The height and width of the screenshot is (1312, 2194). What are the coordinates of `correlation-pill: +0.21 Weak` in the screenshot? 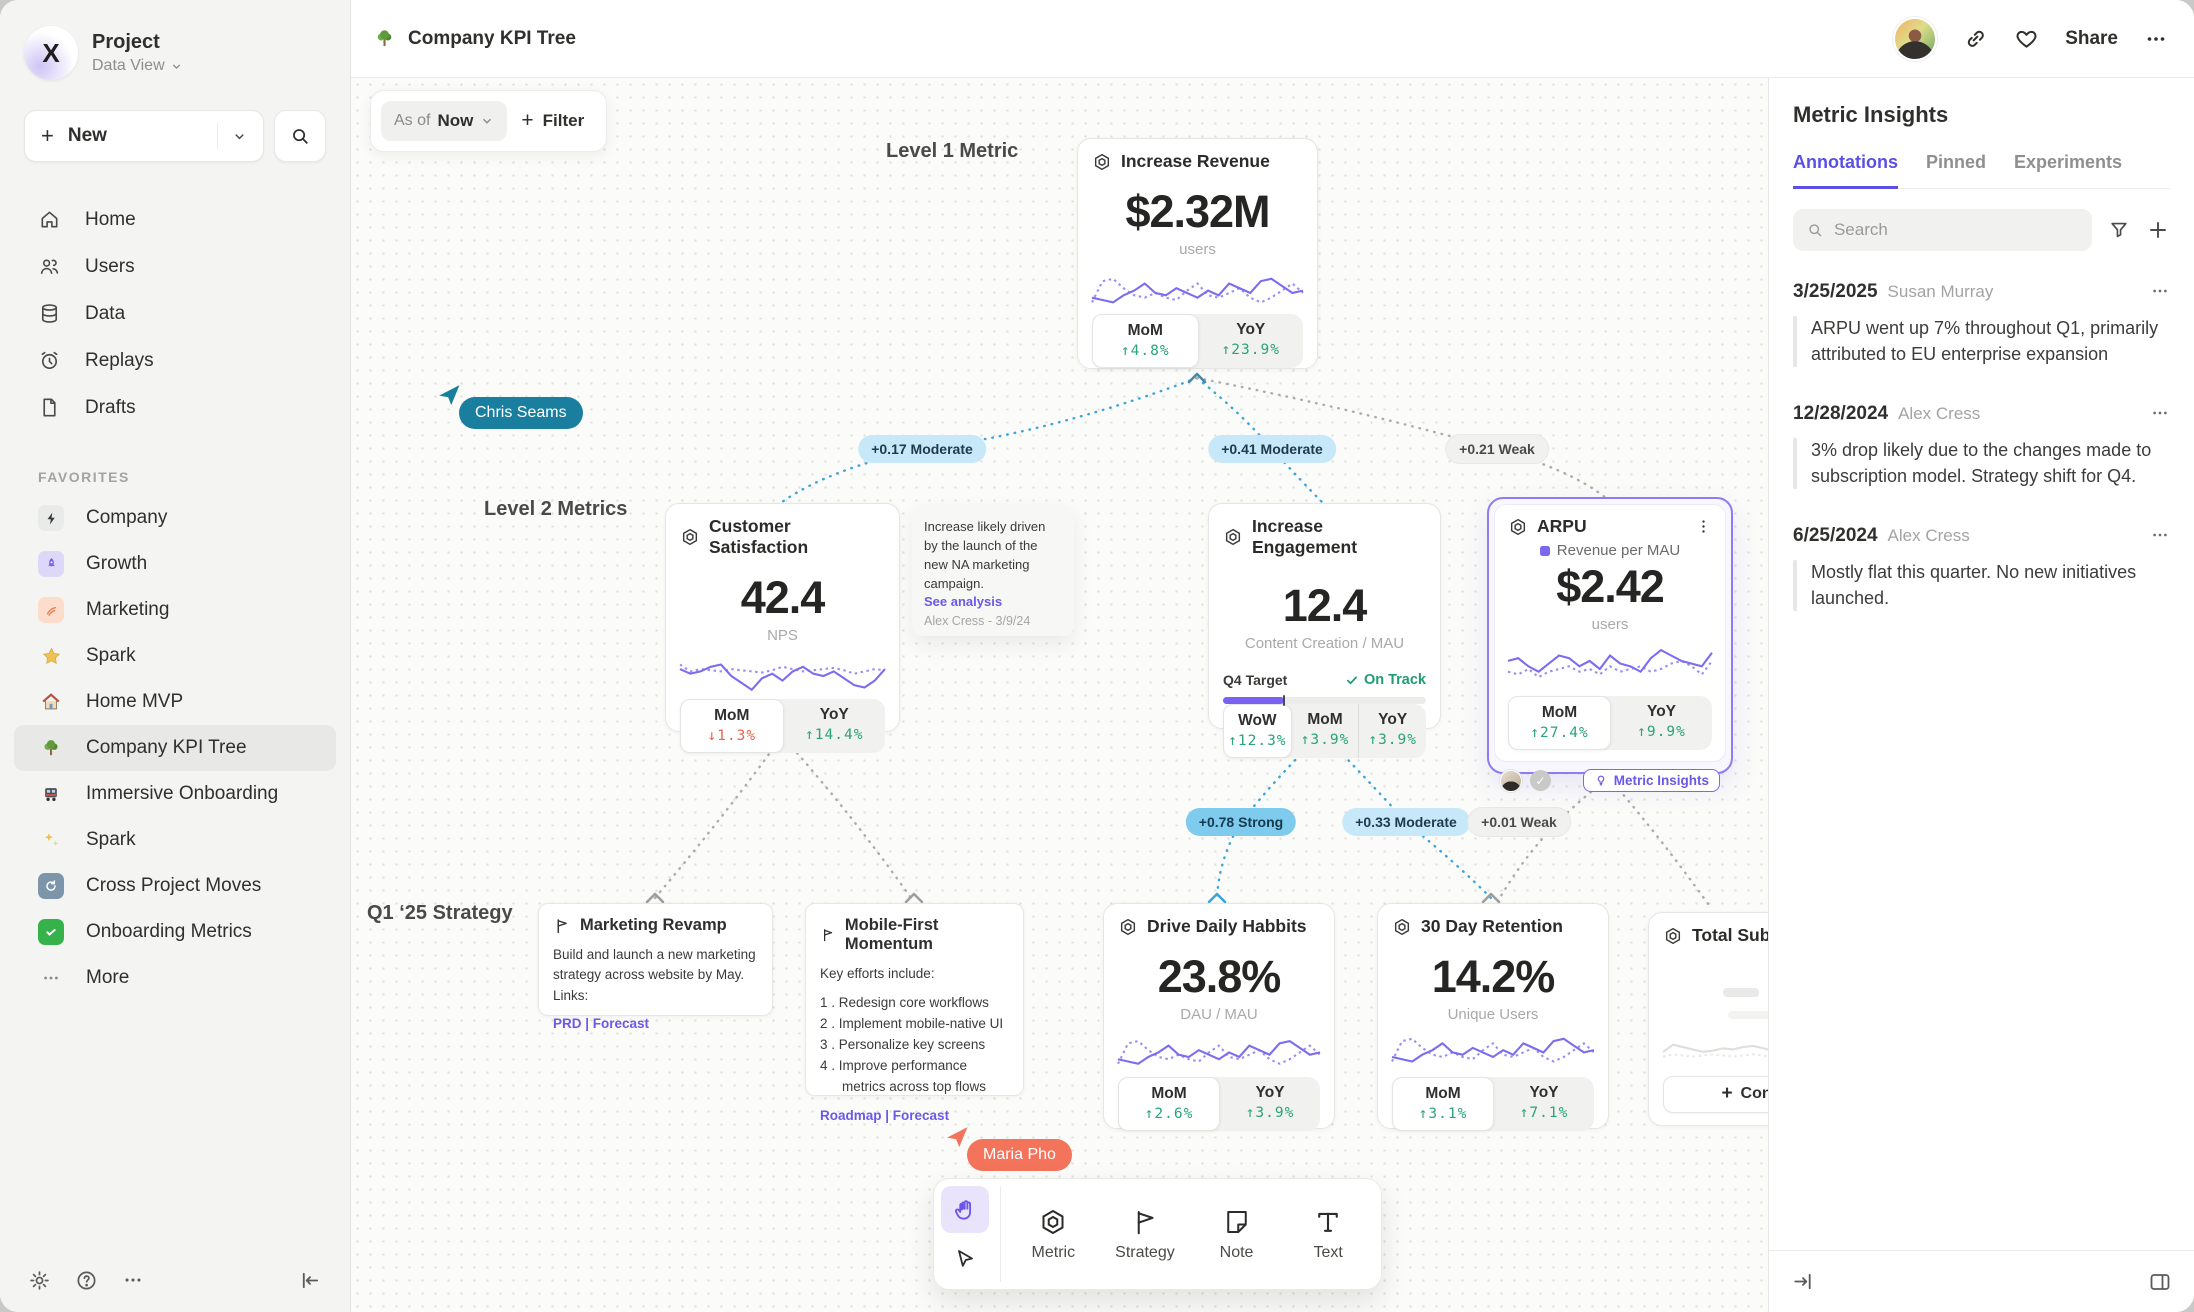 It's located at (1497, 449).